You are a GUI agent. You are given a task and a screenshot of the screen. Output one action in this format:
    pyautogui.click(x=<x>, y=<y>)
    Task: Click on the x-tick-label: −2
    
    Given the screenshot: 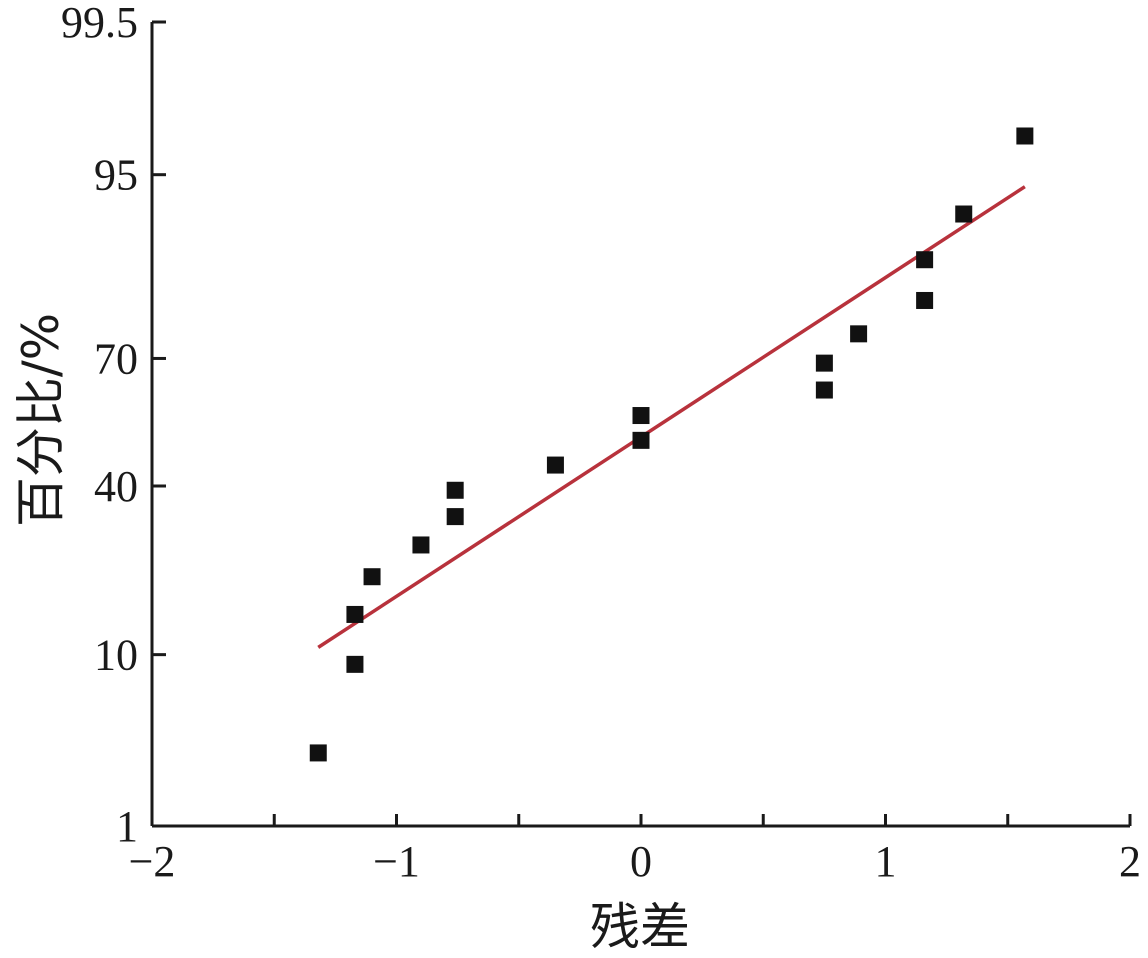 What is the action you would take?
    pyautogui.click(x=152, y=861)
    